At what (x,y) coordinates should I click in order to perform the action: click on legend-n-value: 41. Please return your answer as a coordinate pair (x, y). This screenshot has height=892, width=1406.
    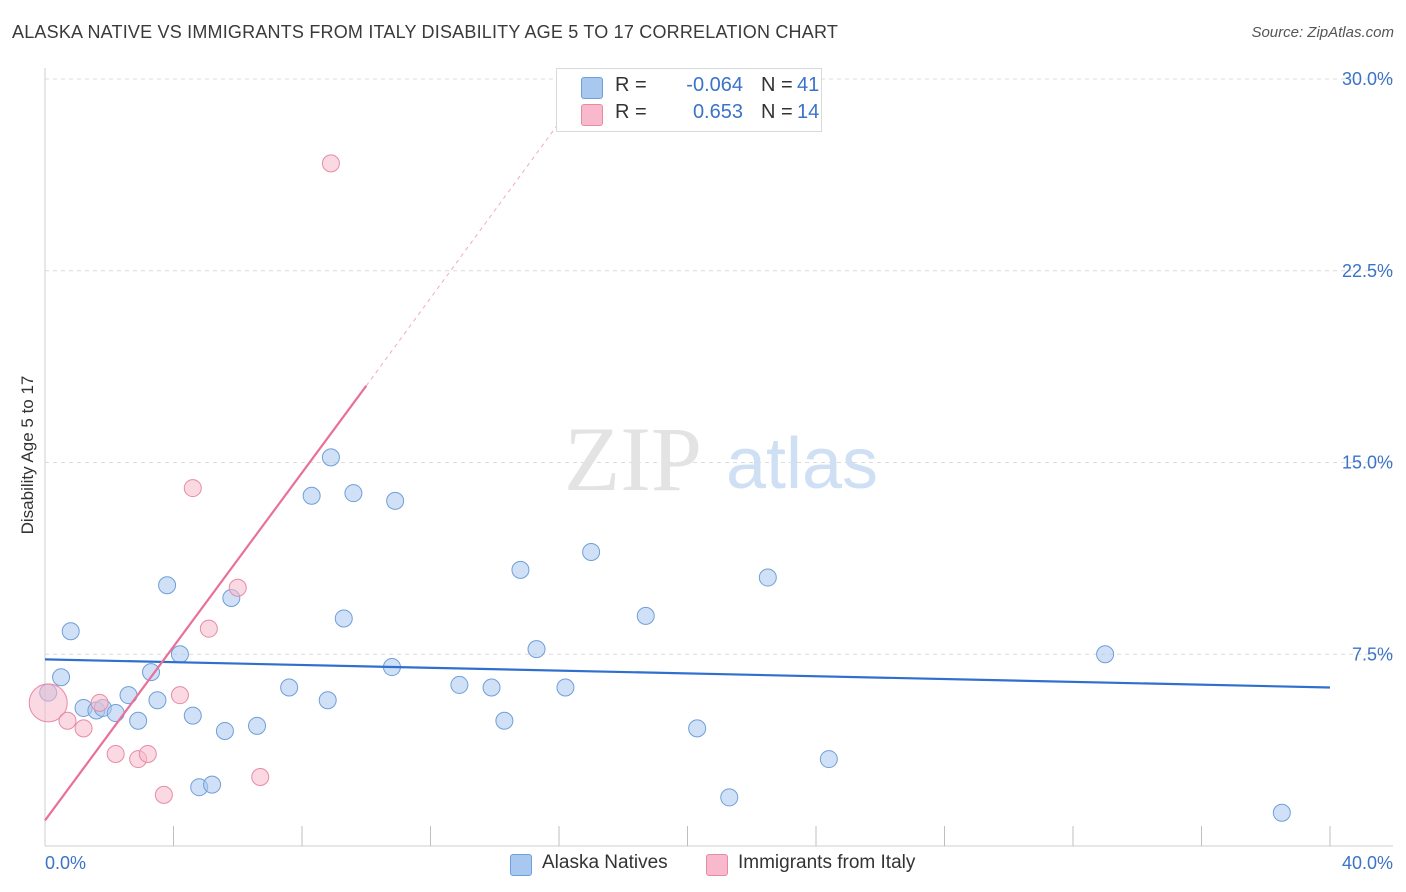
    Looking at the image, I should click on (808, 85).